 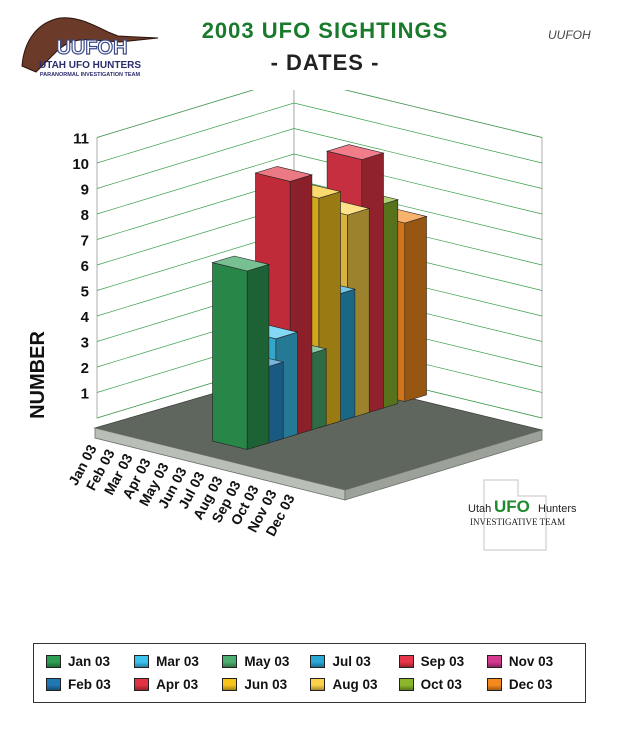 What do you see at coordinates (85, 190) in the screenshot?
I see `y-tick-label: 9` at bounding box center [85, 190].